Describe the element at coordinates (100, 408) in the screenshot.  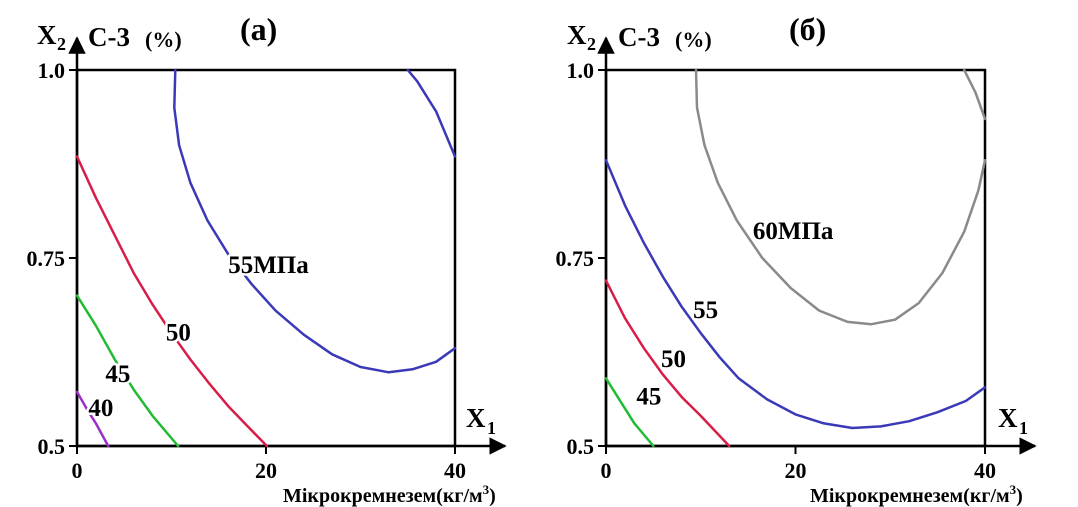
I see `contour-label: 40` at that location.